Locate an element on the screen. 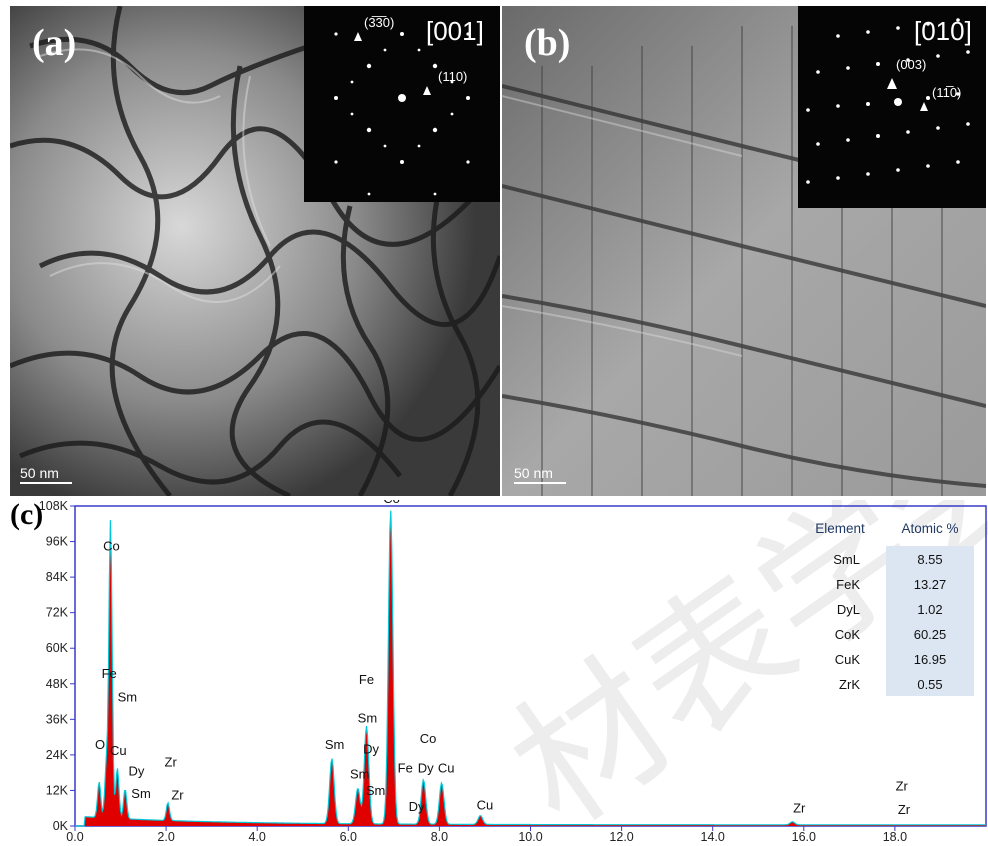 The height and width of the screenshot is (846, 988). y-tick-label: 12K is located at coordinates (57, 790).